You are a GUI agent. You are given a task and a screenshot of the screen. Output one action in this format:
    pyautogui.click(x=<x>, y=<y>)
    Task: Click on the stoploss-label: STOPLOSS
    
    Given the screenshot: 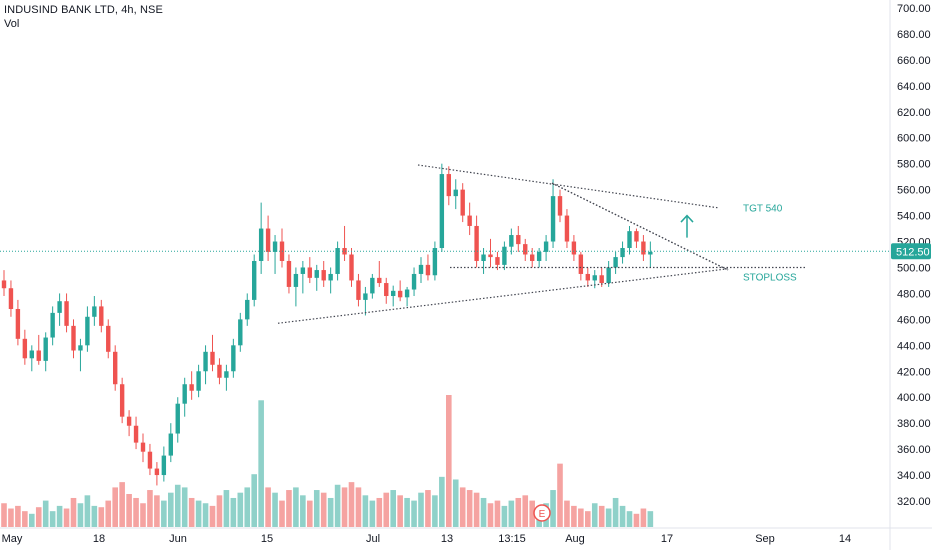 What is the action you would take?
    pyautogui.click(x=770, y=277)
    